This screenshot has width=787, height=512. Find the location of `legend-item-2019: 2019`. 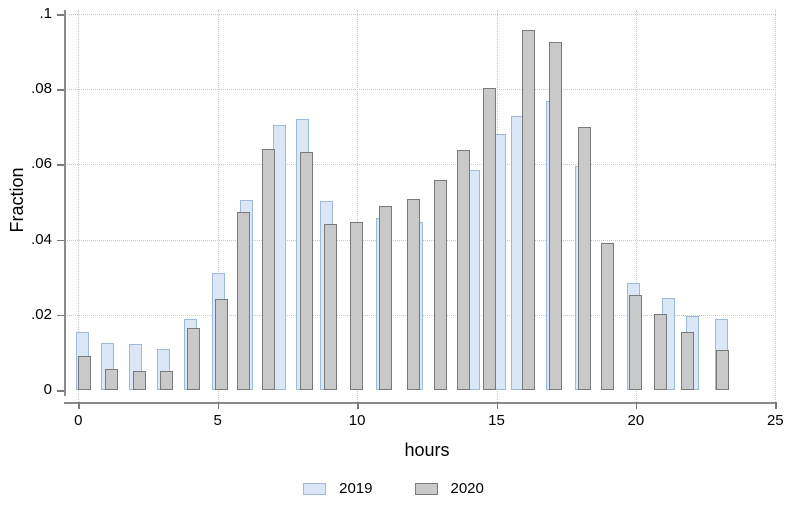

legend-item-2019: 2019 is located at coordinates (338, 488).